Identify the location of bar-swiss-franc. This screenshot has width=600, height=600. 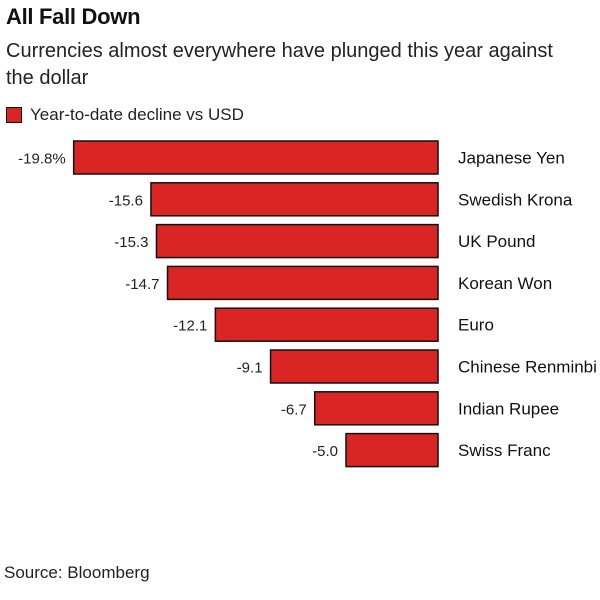
(392, 450).